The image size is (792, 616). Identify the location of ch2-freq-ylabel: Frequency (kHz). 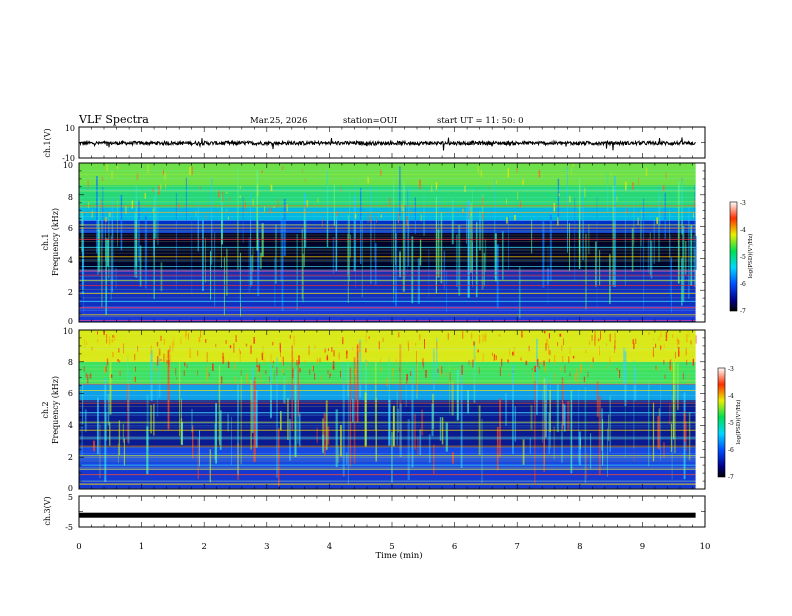
(55, 410).